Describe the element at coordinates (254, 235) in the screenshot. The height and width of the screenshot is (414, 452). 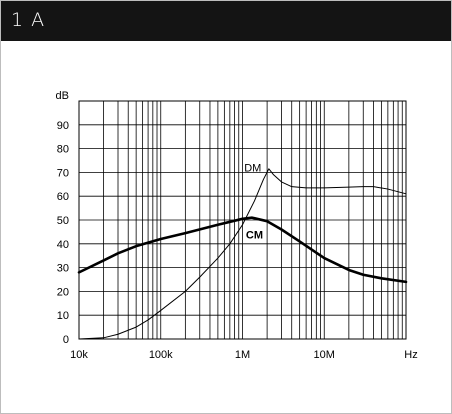
I see `series-label-cm: CM` at that location.